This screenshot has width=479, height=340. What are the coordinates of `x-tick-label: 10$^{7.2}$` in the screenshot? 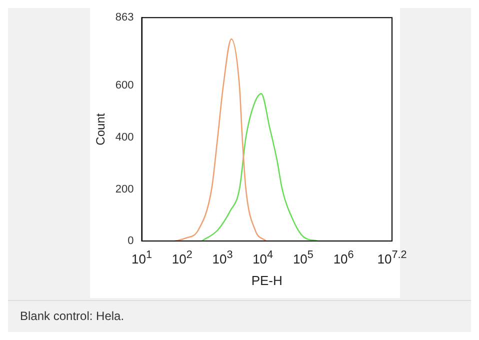 It's located at (392, 257).